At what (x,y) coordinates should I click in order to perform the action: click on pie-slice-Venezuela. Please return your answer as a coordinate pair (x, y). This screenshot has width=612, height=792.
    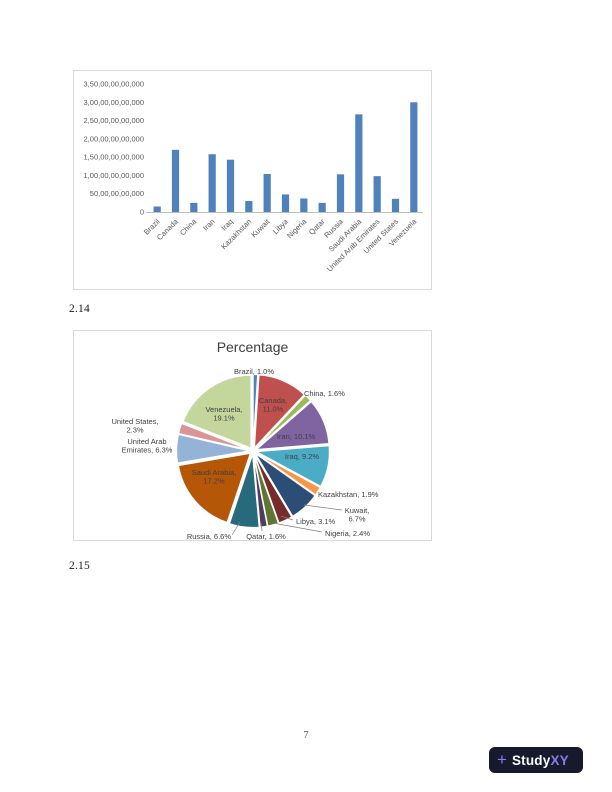
    Looking at the image, I should click on (217, 411).